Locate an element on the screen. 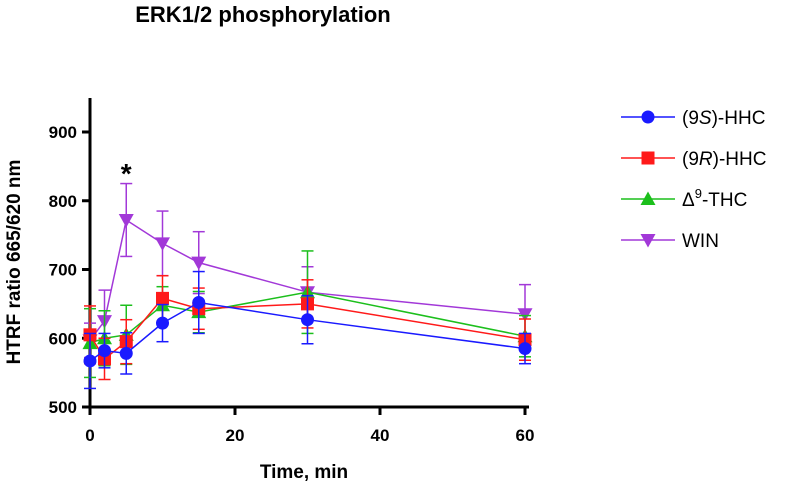 The image size is (794, 489). y-tick-label: 600 is located at coordinates (63, 338).